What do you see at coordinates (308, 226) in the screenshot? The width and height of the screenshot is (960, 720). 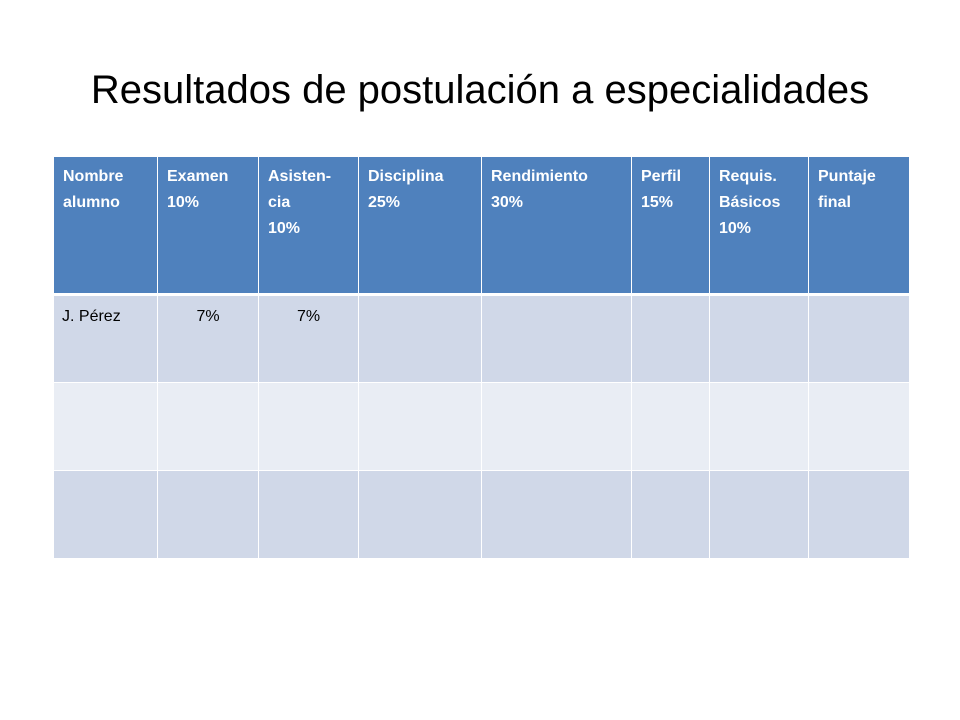 I see `header-asistencia: Asisten- cia 10%` at bounding box center [308, 226].